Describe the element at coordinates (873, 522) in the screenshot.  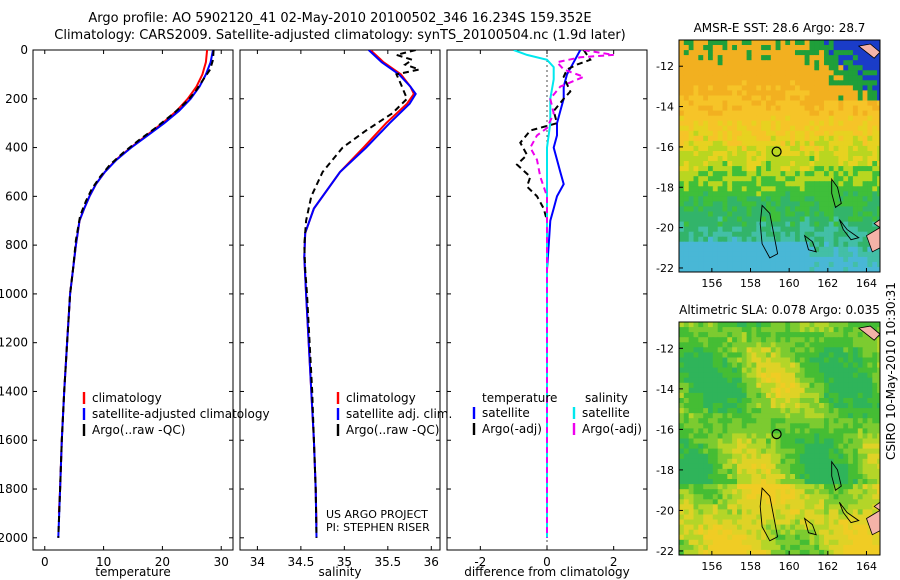
I see `land-island` at that location.